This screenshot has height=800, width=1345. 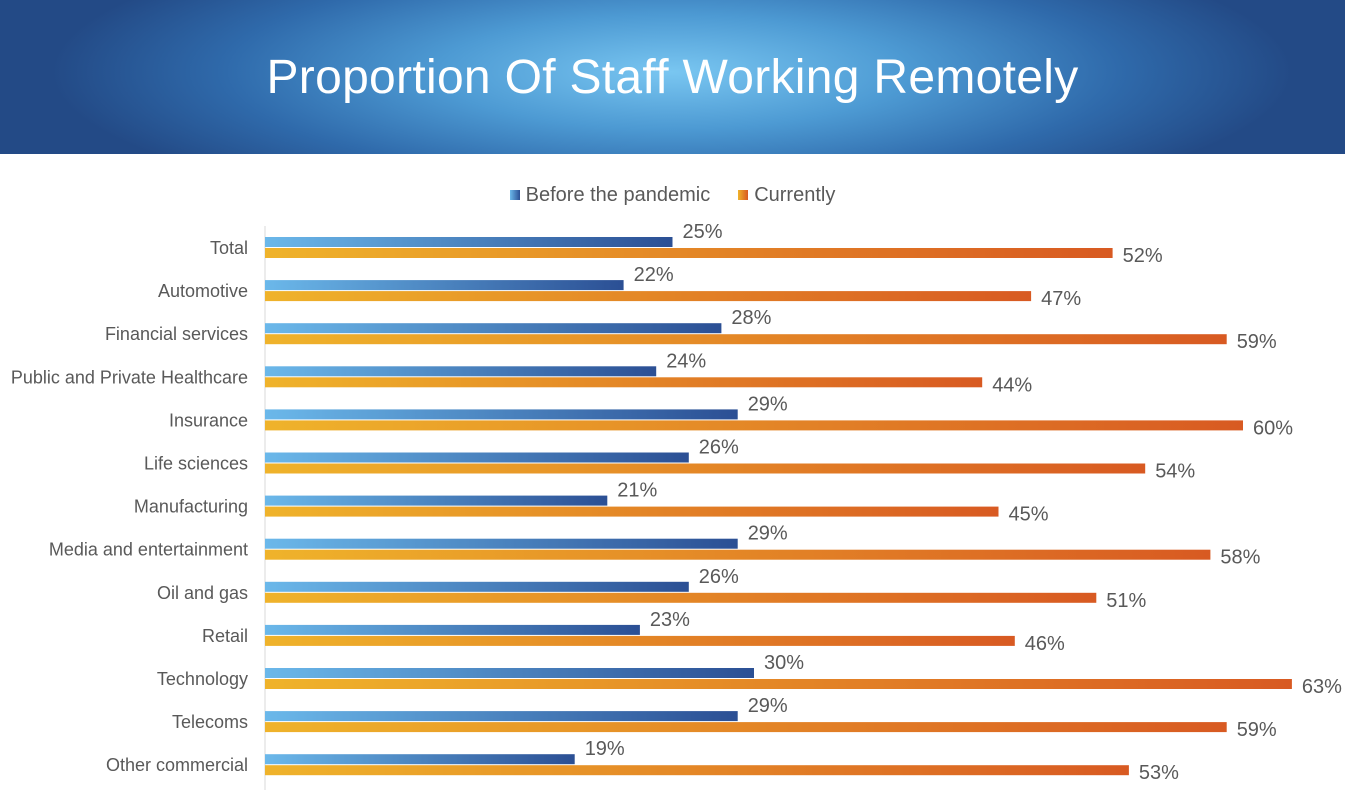 What do you see at coordinates (225, 636) in the screenshot?
I see `category-label: Retail` at bounding box center [225, 636].